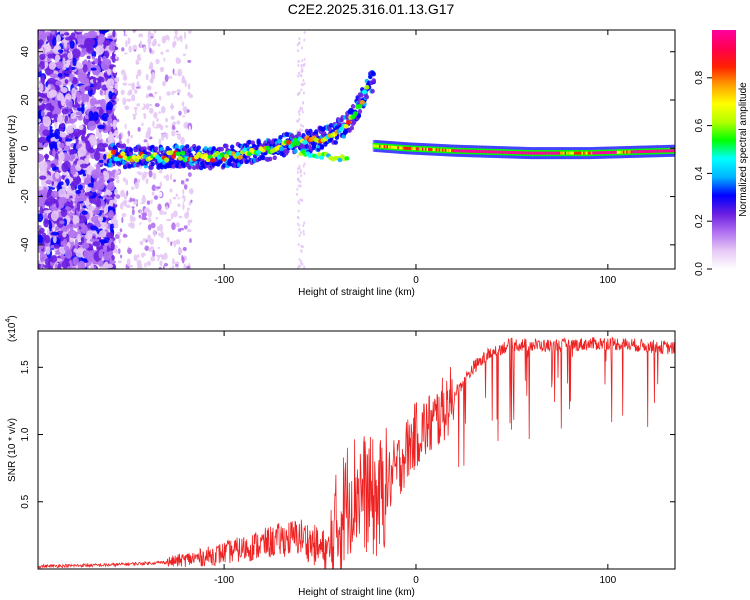 The width and height of the screenshot is (750, 600). What do you see at coordinates (224, 580) in the screenshot?
I see `snr-x-tick-label: -100` at bounding box center [224, 580].